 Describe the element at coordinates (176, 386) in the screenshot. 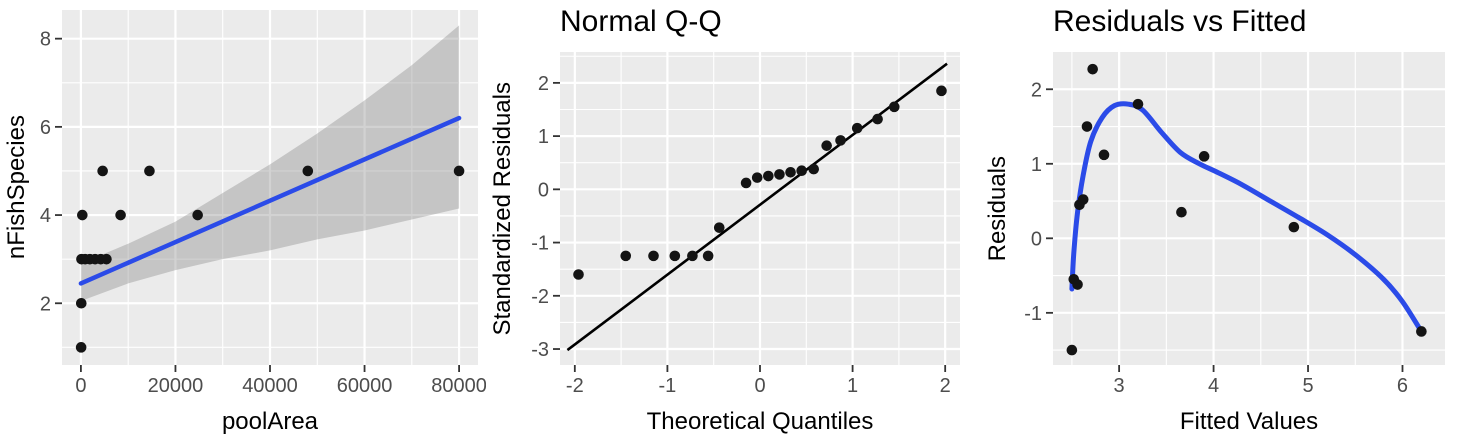

I see `x-tick-label: 20000` at that location.